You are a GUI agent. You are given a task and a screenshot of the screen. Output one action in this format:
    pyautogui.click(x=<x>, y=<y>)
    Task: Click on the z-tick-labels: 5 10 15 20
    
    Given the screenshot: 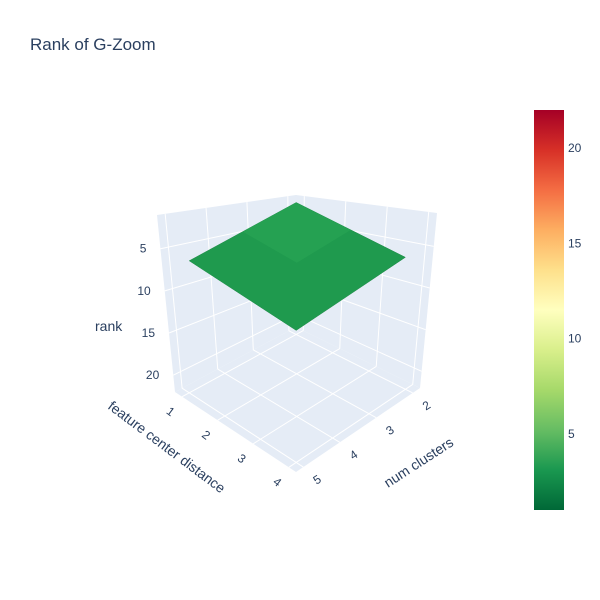 What is the action you would take?
    pyautogui.click(x=148, y=312)
    